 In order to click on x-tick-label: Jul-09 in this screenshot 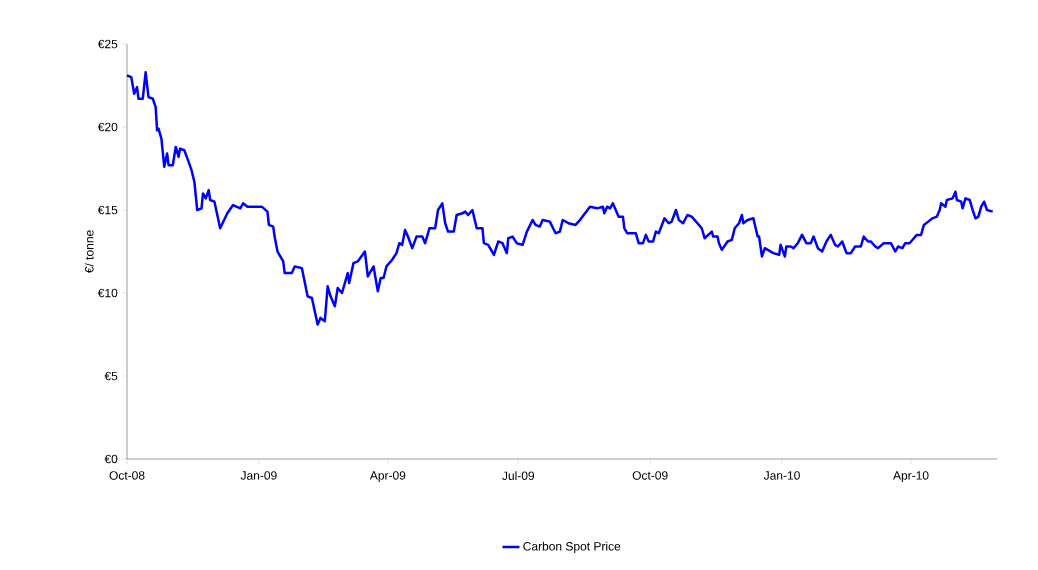, I will do `click(518, 476)`.